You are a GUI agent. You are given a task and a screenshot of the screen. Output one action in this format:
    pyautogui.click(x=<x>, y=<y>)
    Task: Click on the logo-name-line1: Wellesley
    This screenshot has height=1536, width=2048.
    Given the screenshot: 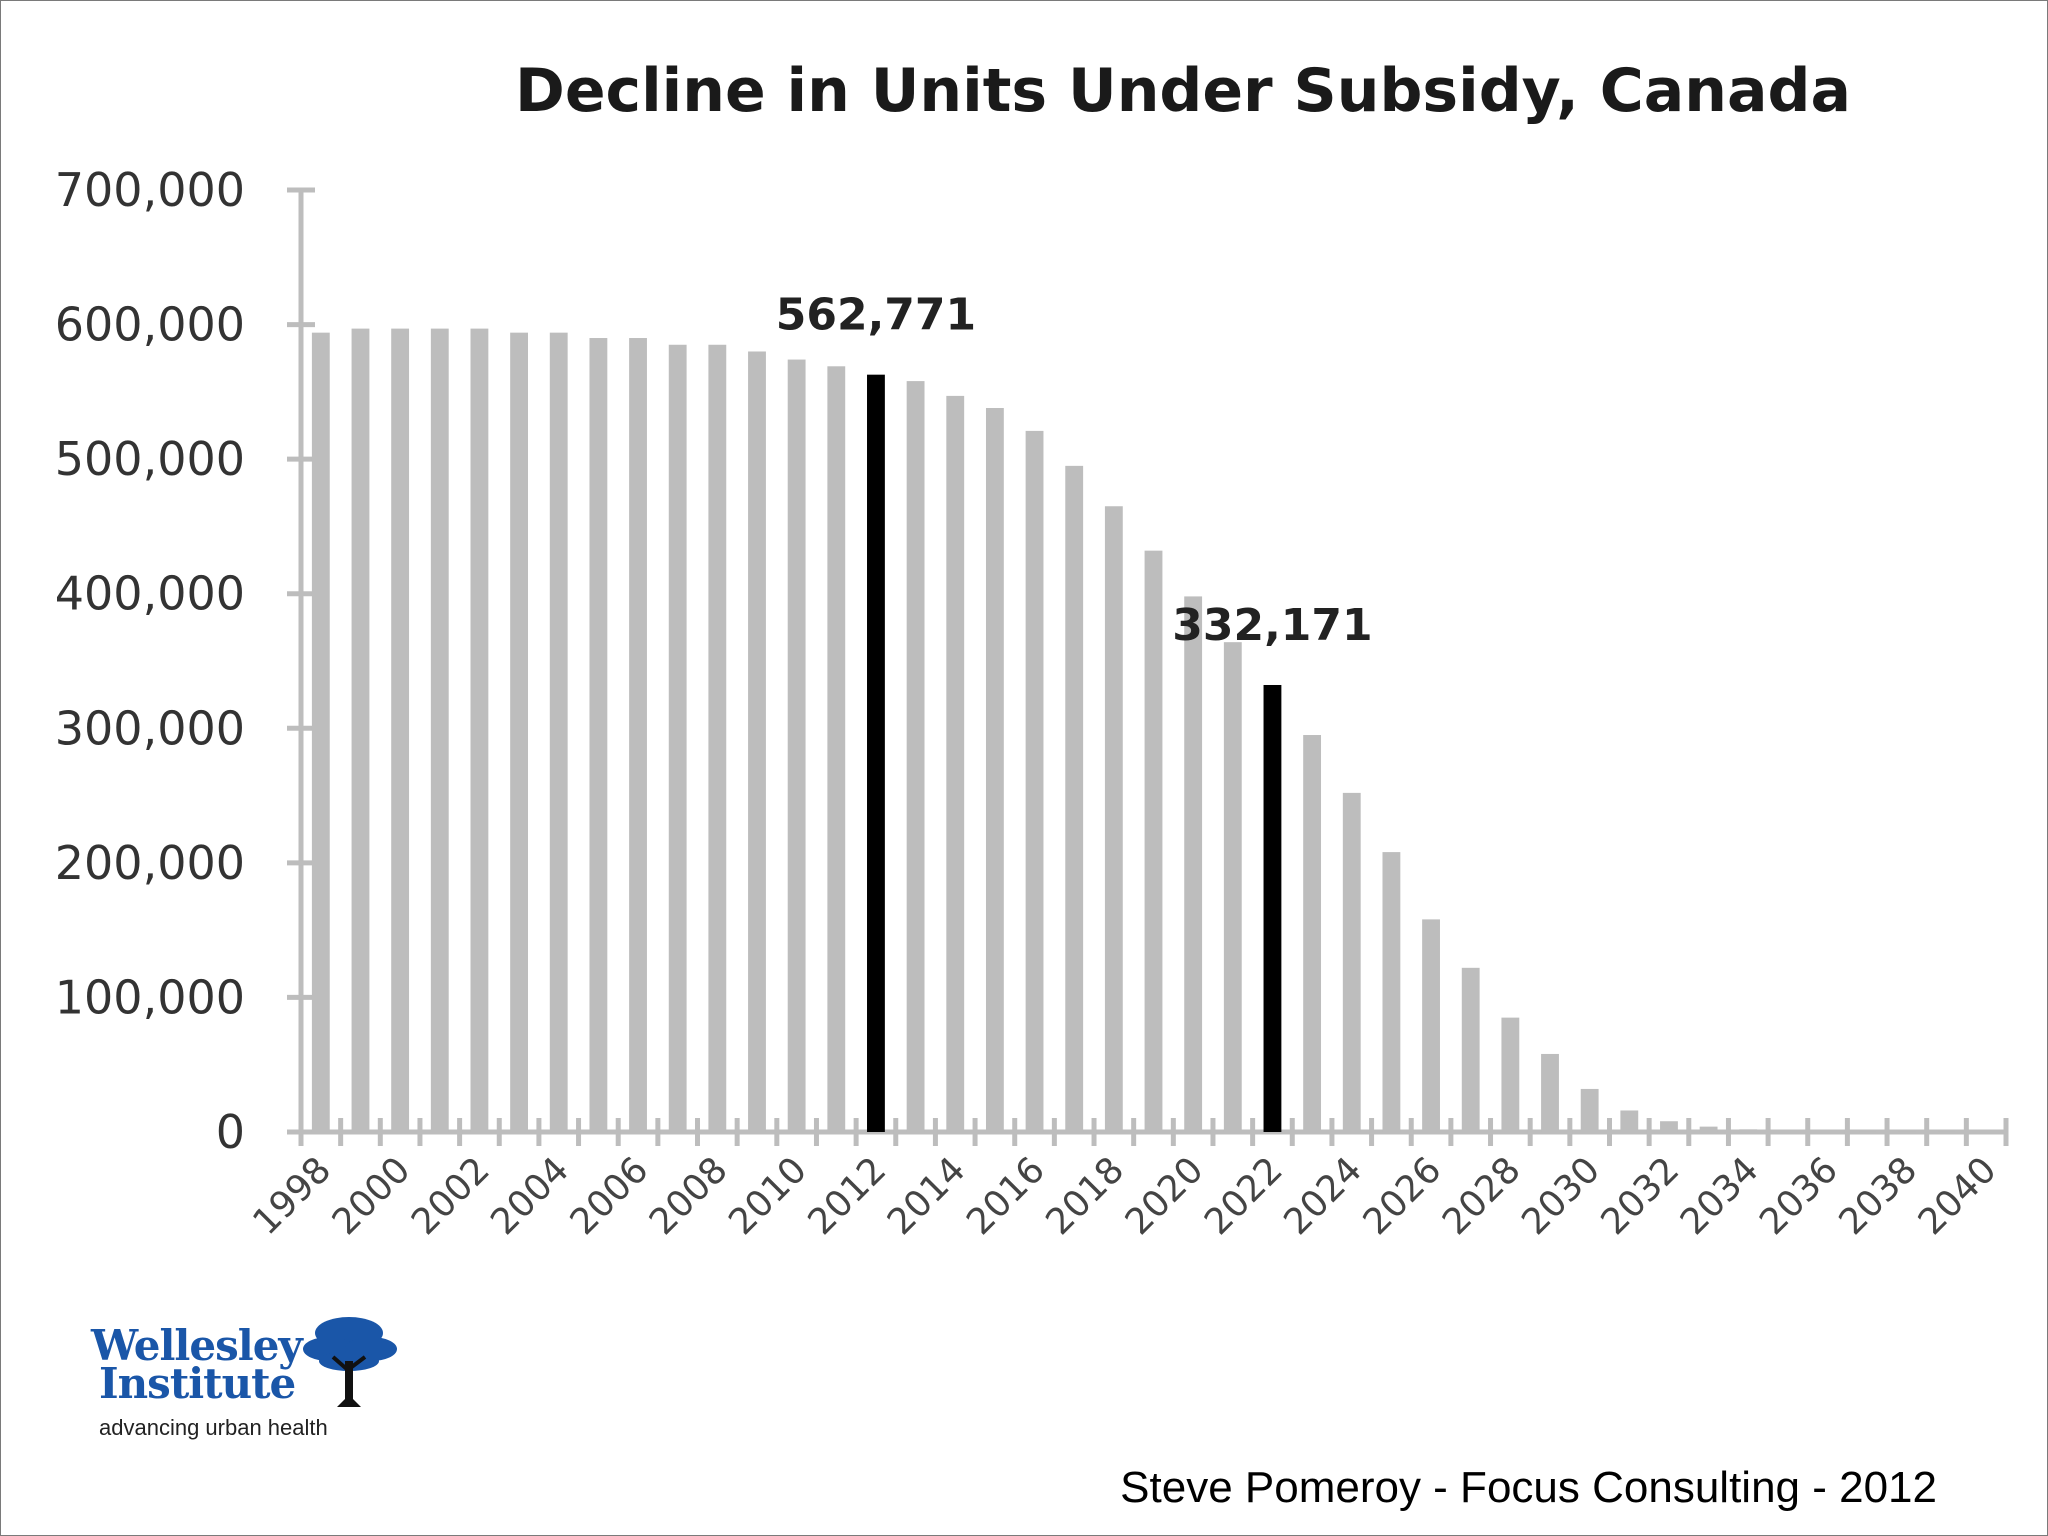 What is the action you would take?
    pyautogui.click(x=197, y=1345)
    